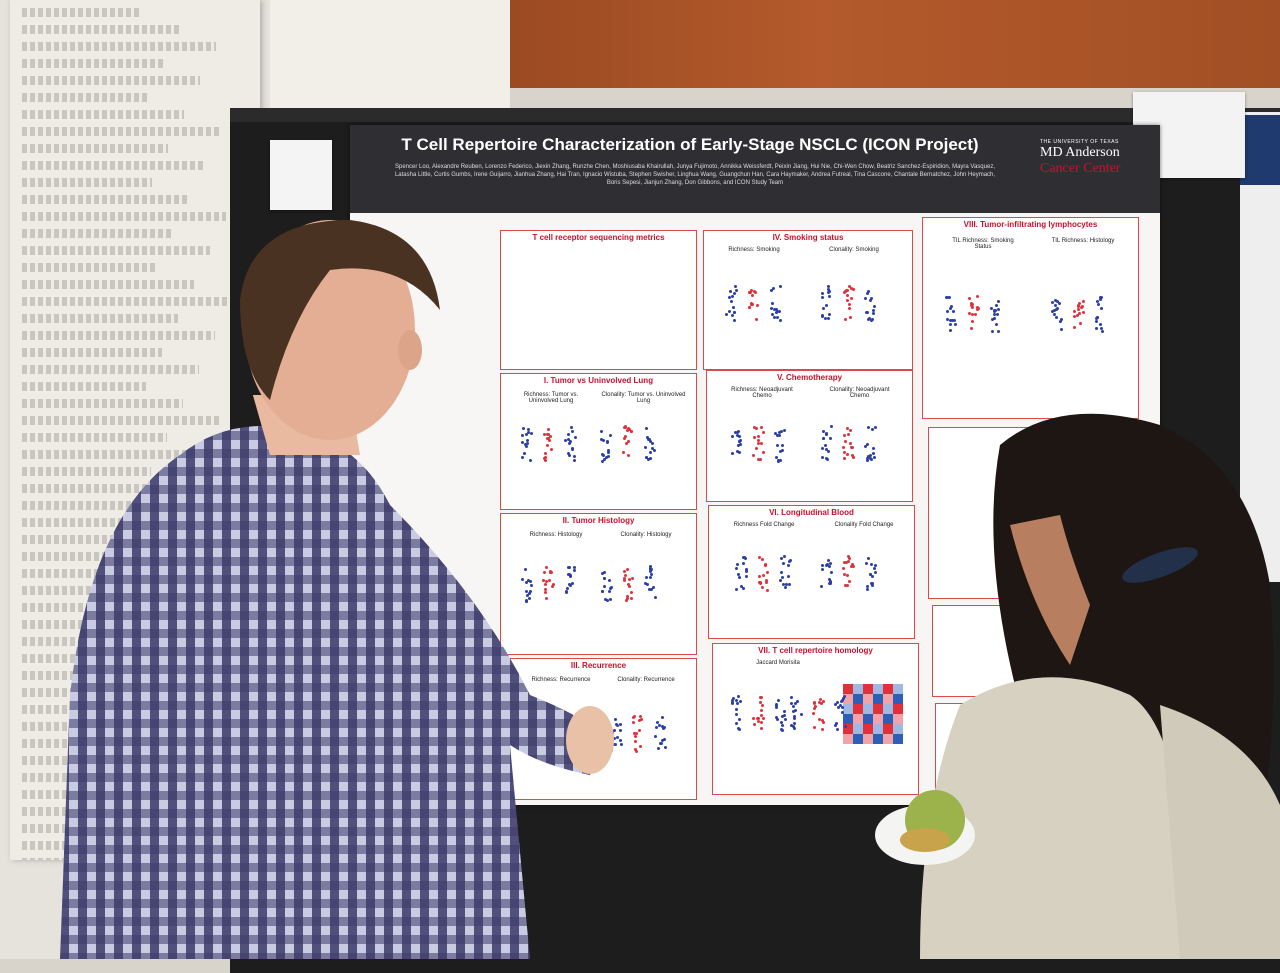  Describe the element at coordinates (983, 244) in the screenshot. I see `subtitle: TIL Richness: Smoking Status` at that location.